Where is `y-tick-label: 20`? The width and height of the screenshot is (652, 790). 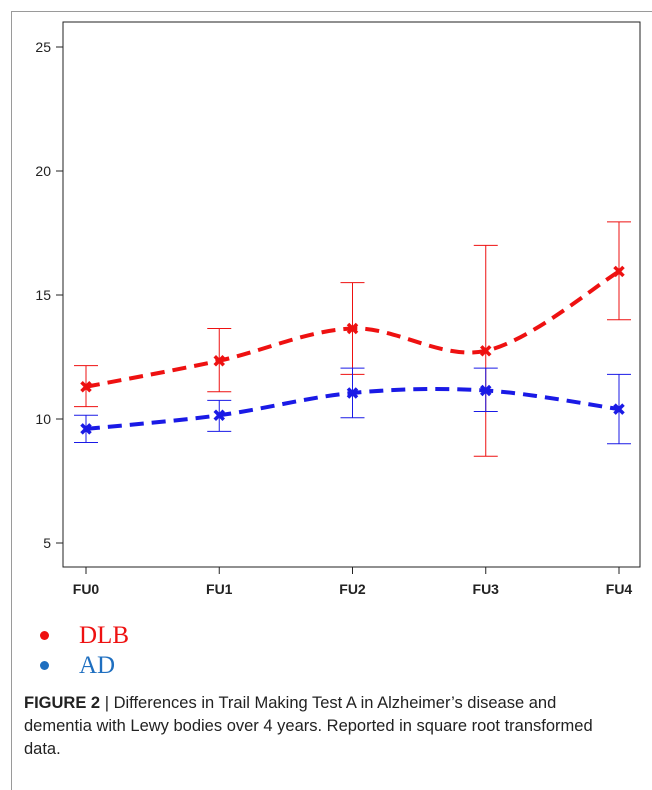 y-tick-label: 20 is located at coordinates (43, 171).